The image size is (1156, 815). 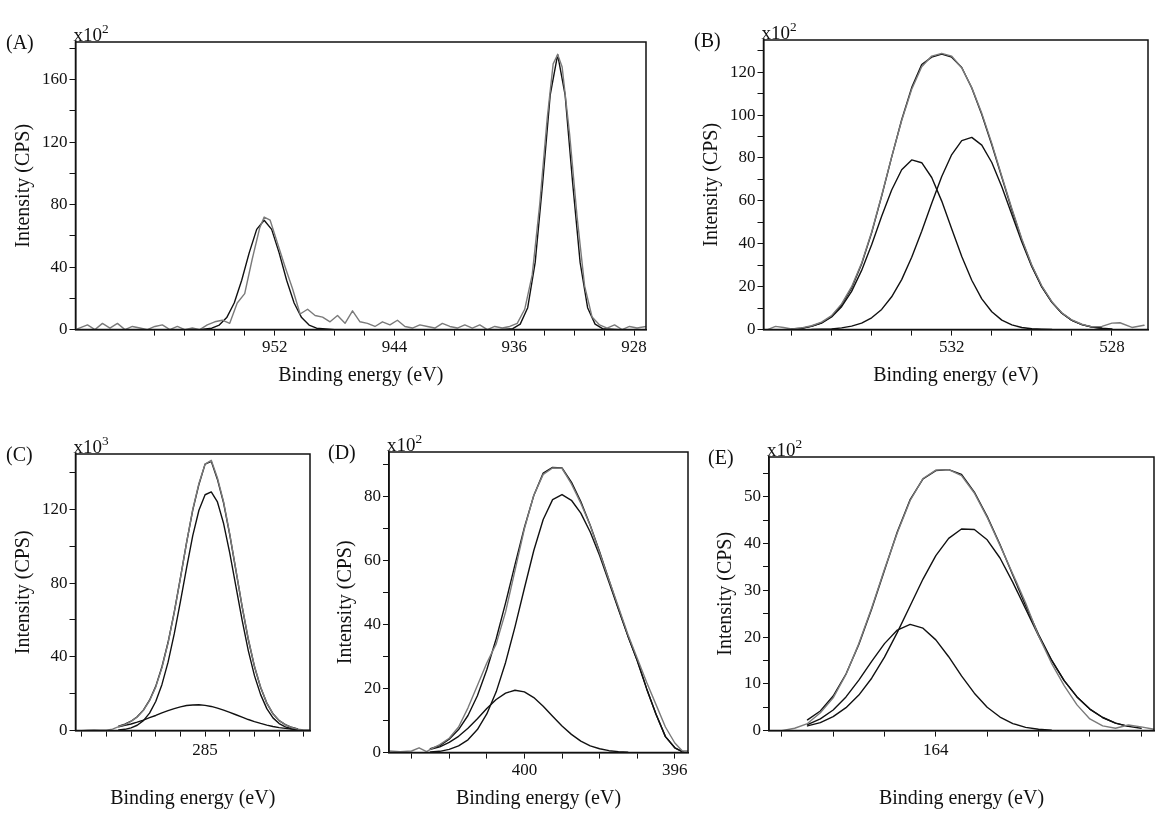 What do you see at coordinates (743, 114) in the screenshot?
I see `y-tick-label: 100` at bounding box center [743, 114].